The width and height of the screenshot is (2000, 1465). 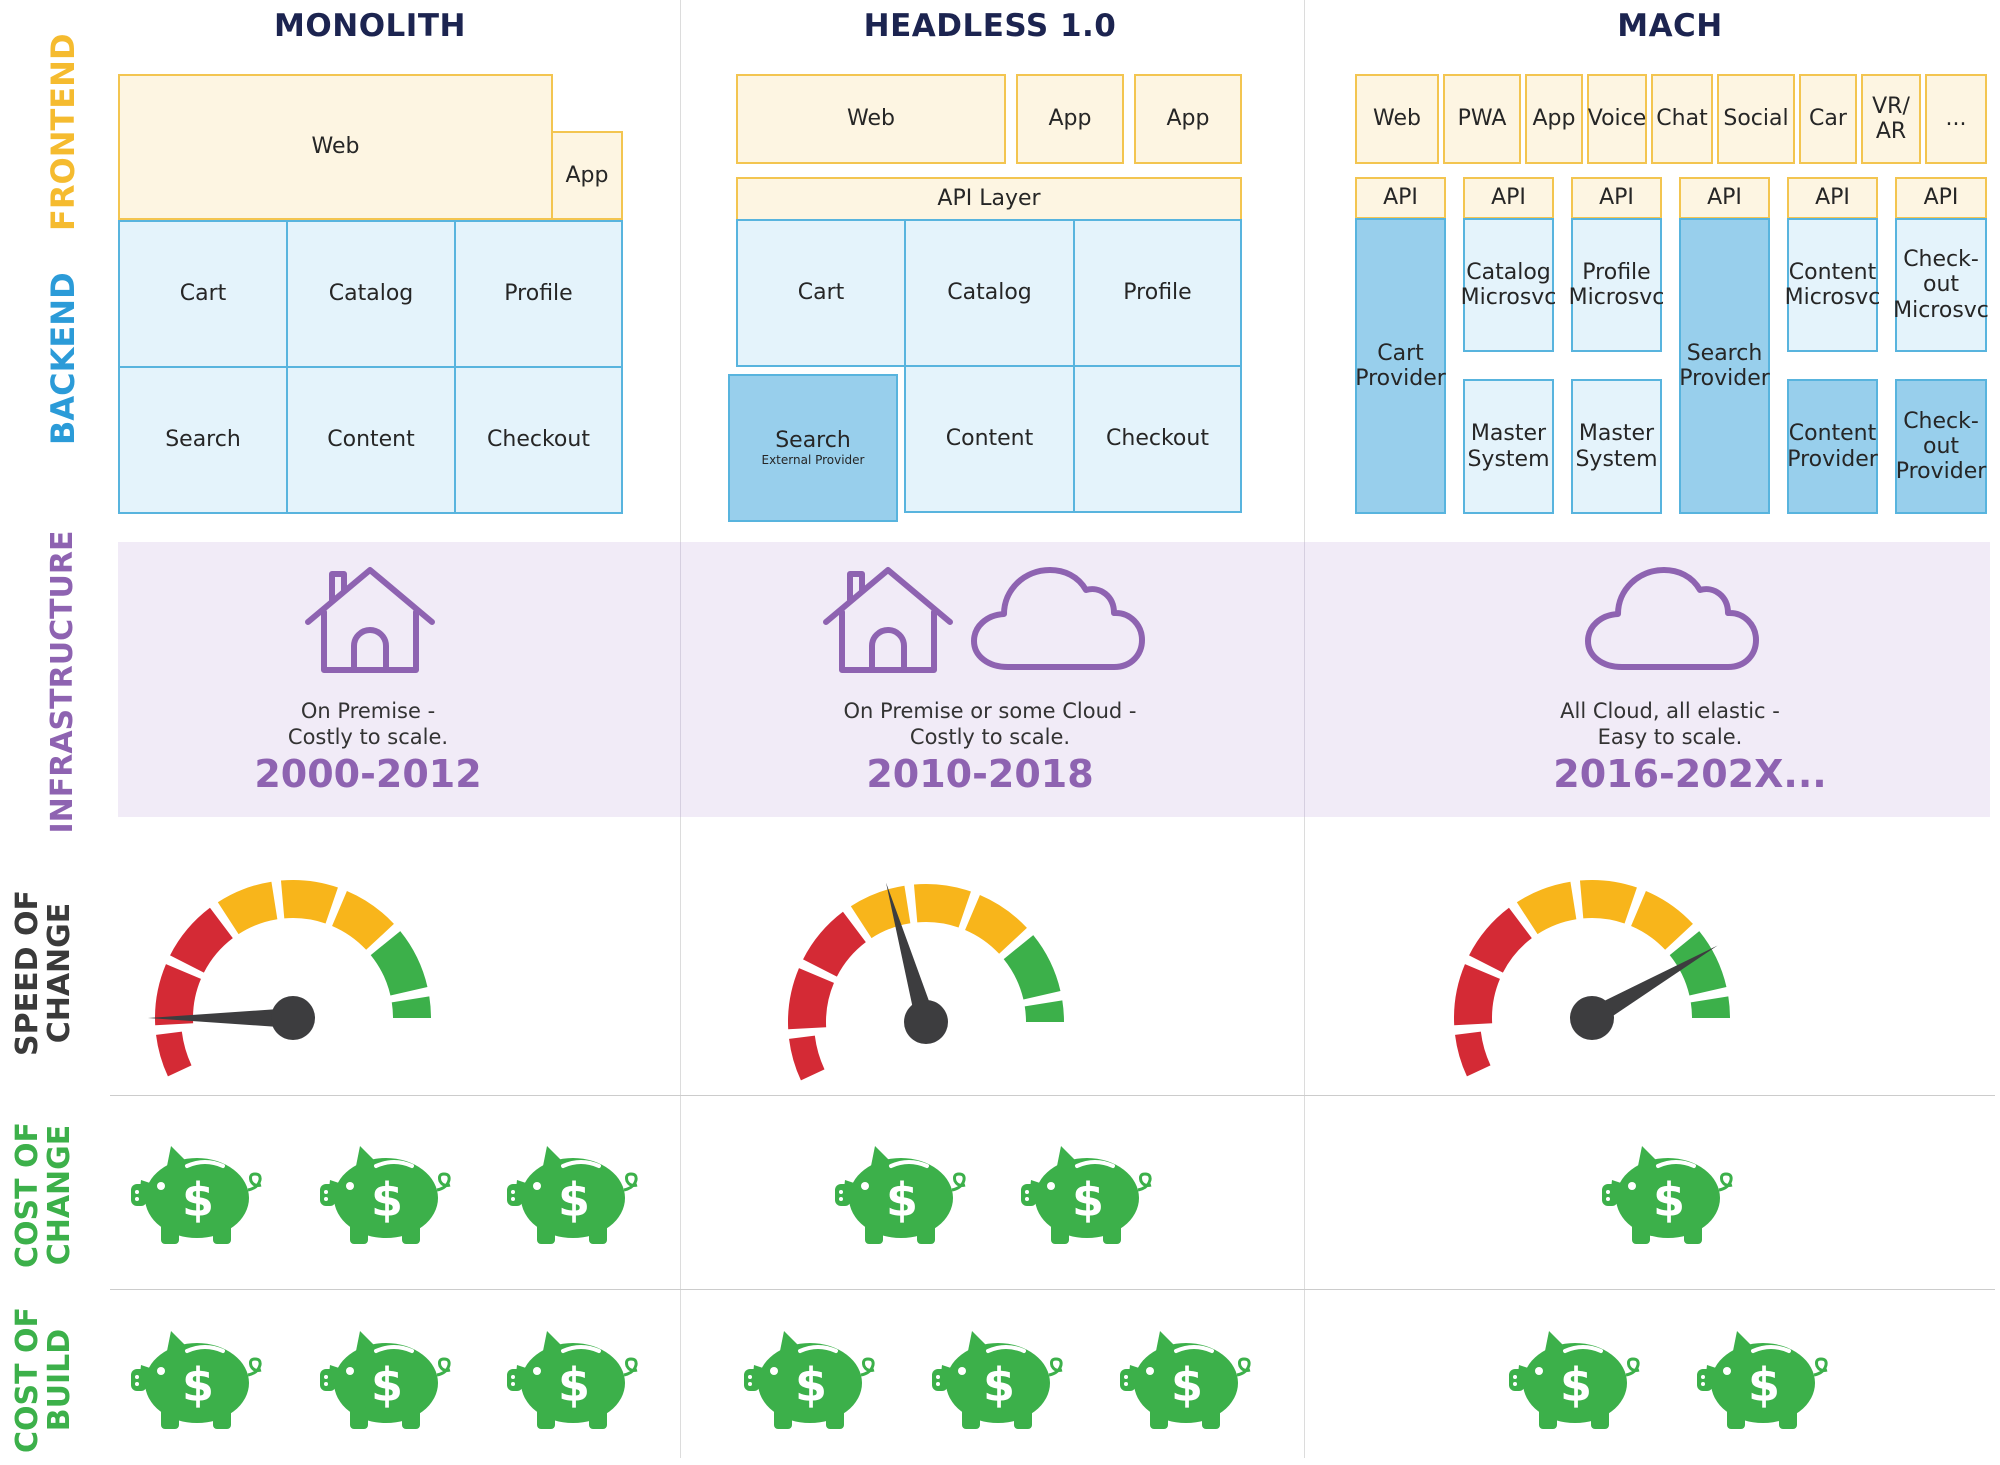 What do you see at coordinates (1157, 293) in the screenshot?
I see `headless-profile-box: Profile` at bounding box center [1157, 293].